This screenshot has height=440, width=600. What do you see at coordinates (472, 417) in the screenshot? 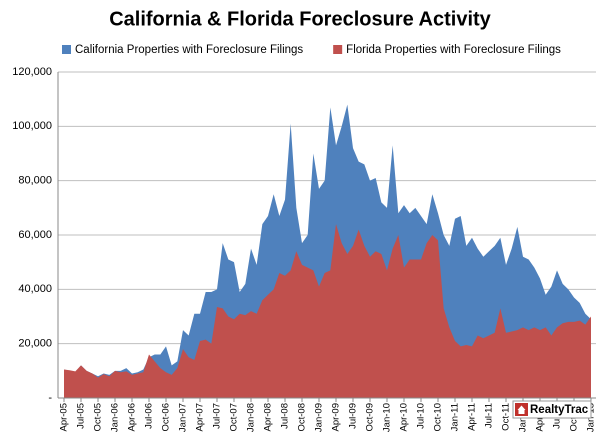
I see `x-tick-label: Apr-11` at bounding box center [472, 417].